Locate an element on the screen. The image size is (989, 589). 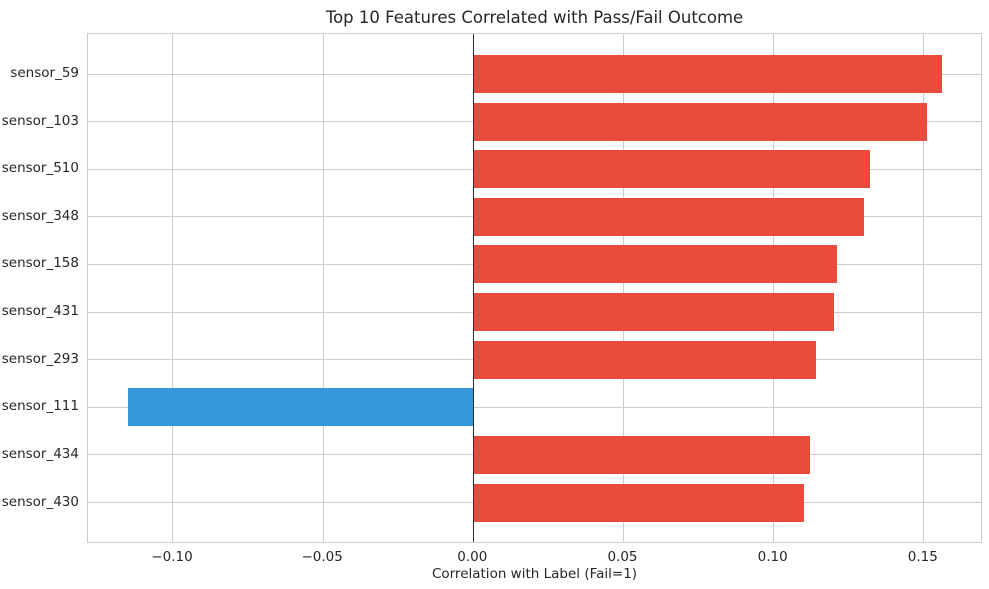
x-tick-label: 0.00 is located at coordinates (472, 557).